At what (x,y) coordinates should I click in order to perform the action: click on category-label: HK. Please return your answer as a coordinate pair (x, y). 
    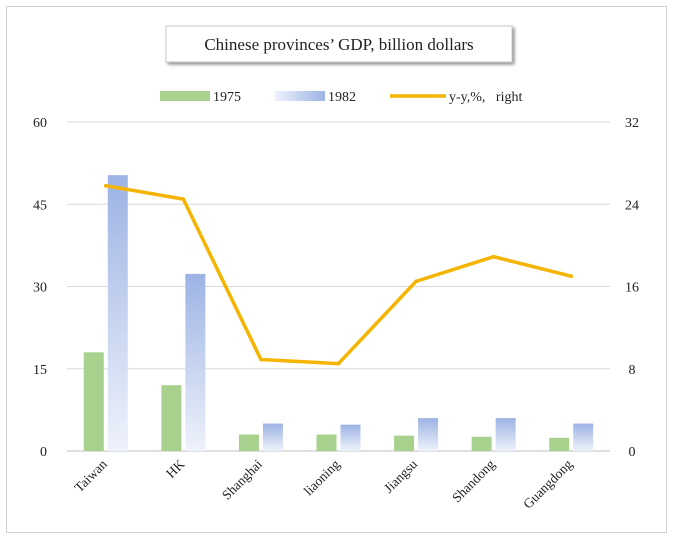
    Looking at the image, I should click on (175, 468).